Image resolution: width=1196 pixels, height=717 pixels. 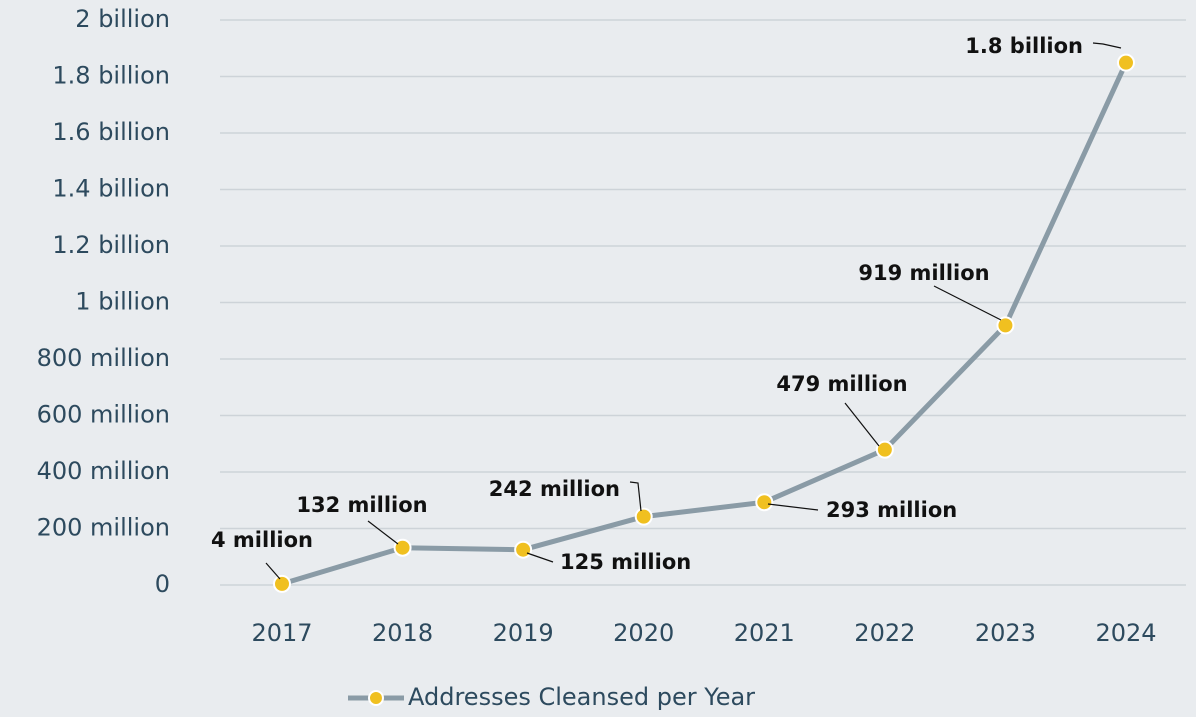 I want to click on data-label: 4 million, so click(x=262, y=540).